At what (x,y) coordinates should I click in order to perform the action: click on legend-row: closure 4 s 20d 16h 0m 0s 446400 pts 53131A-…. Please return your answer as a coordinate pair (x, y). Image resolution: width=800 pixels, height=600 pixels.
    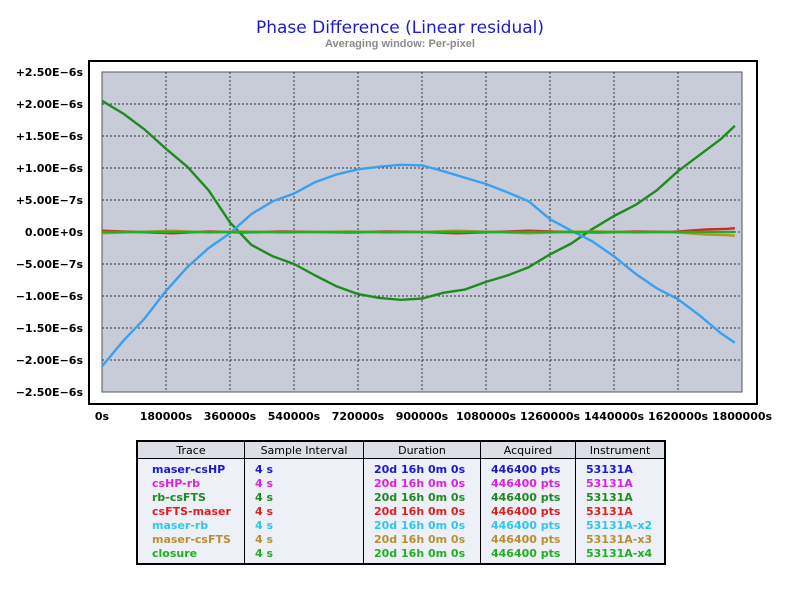
    Looking at the image, I should click on (401, 555).